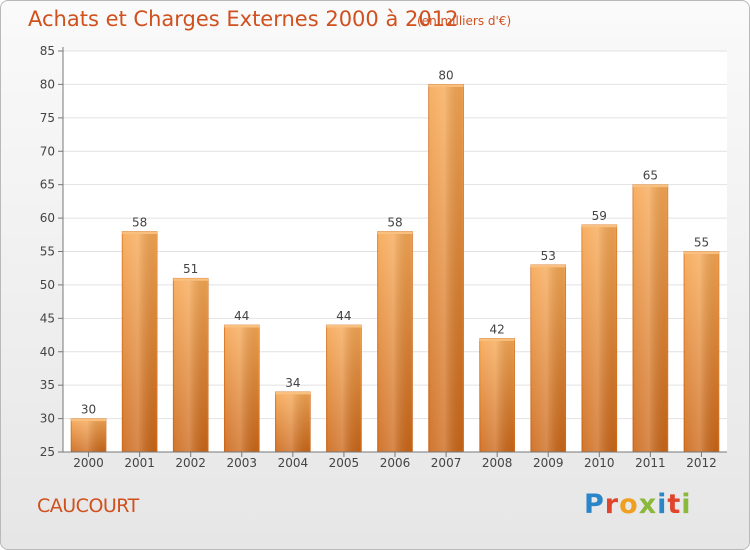  Describe the element at coordinates (47, 419) in the screenshot. I see `y-tick-label: 30` at that location.